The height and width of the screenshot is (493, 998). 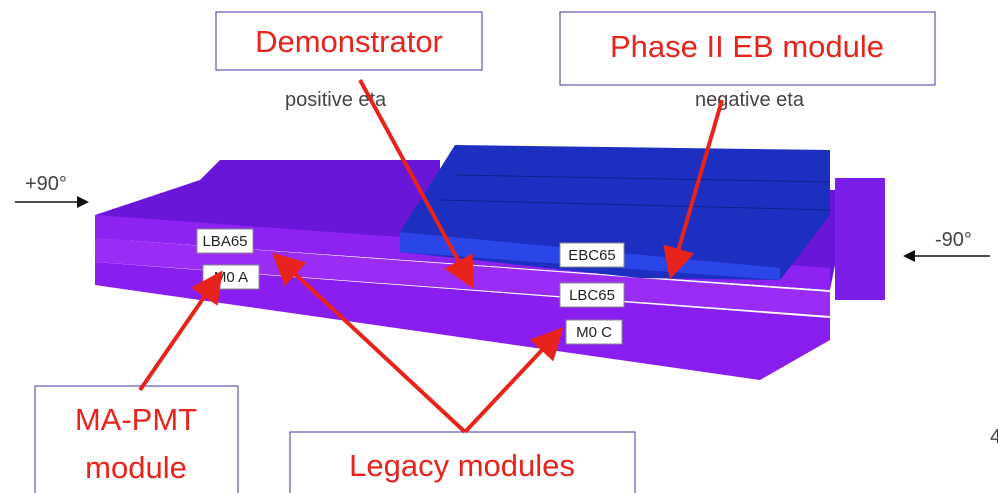 What do you see at coordinates (994, 437) in the screenshot?
I see `page-number: 4` at bounding box center [994, 437].